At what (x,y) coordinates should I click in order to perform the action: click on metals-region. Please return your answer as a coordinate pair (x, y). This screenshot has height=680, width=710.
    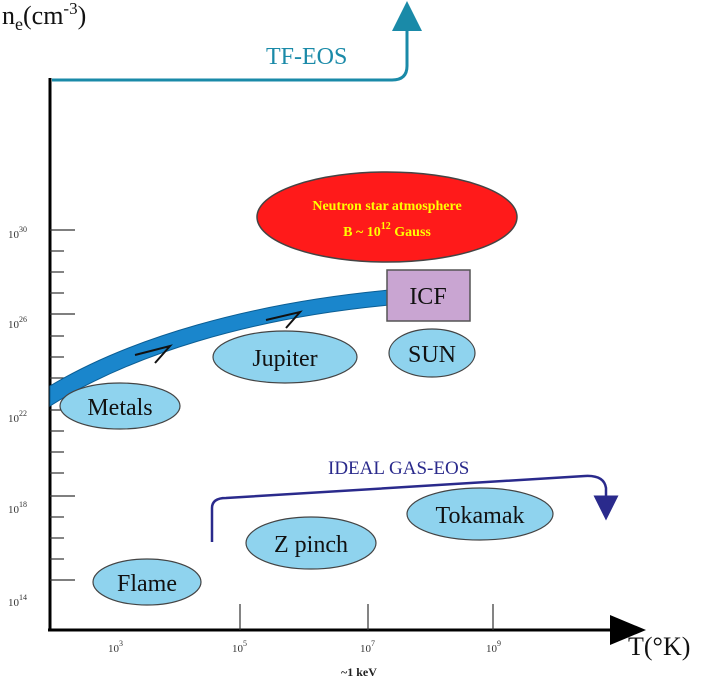
    Looking at the image, I should click on (120, 406).